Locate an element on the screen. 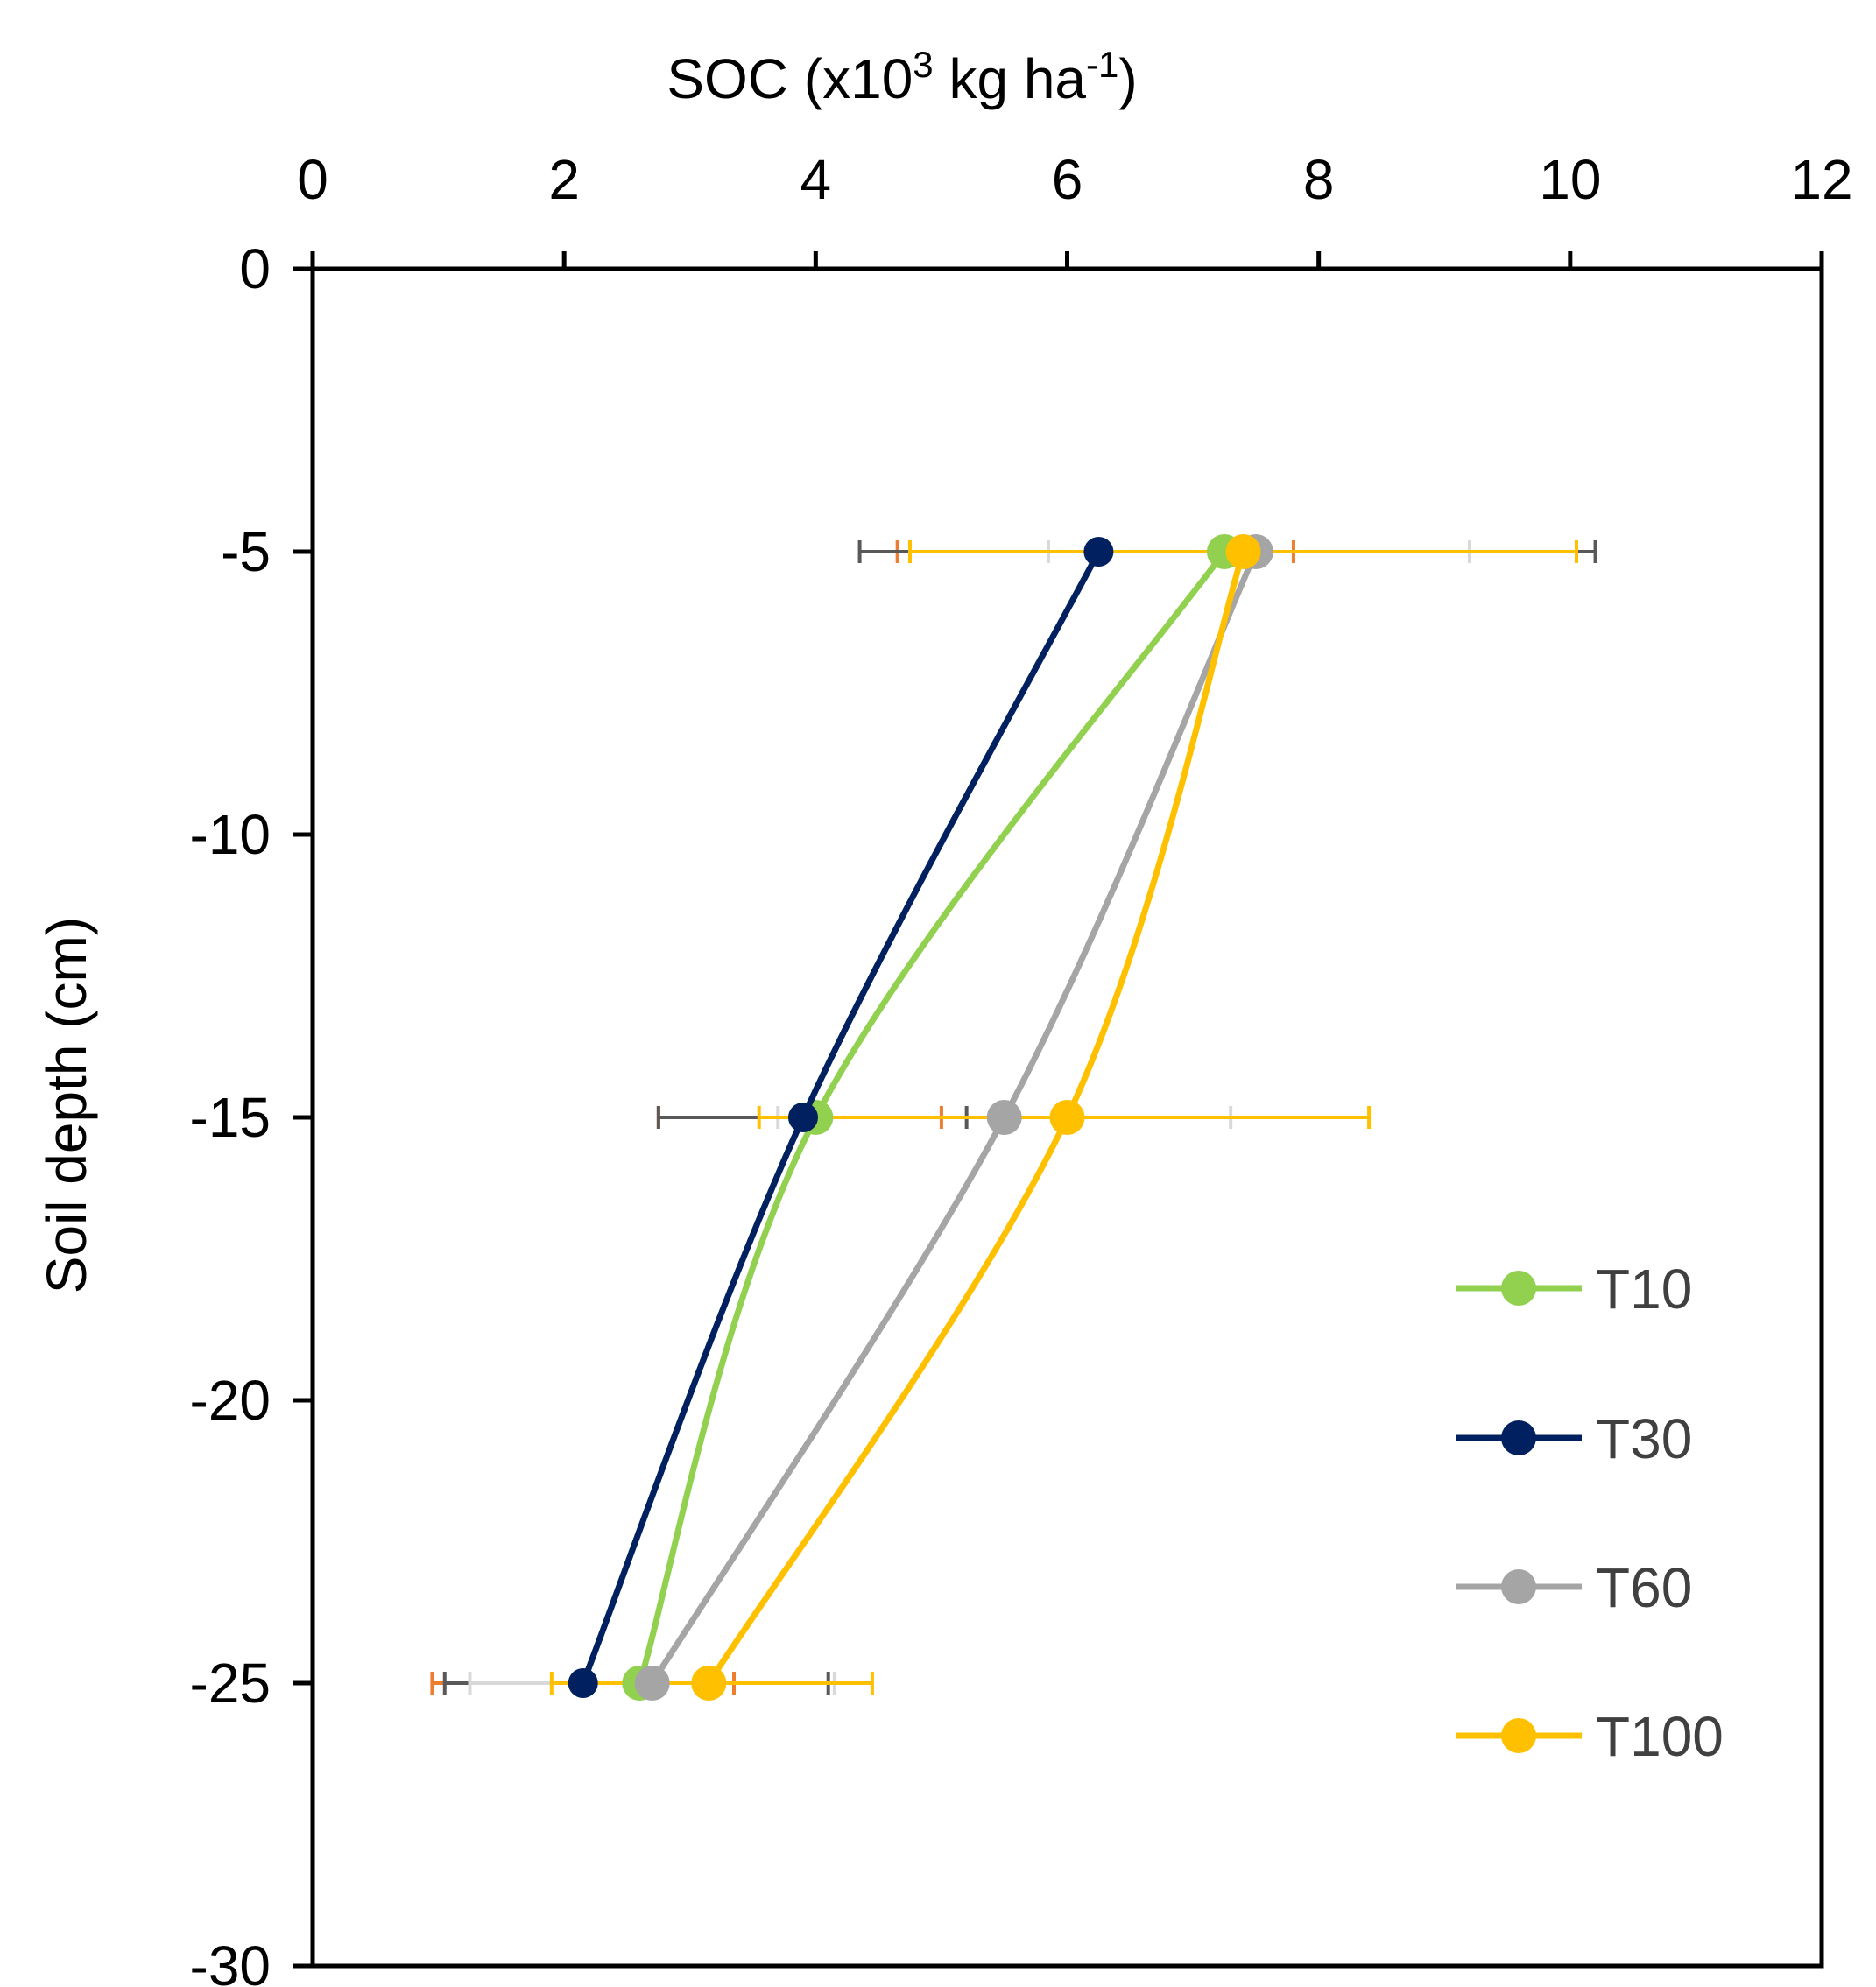  legend-marker-t30 is located at coordinates (1518, 1437).